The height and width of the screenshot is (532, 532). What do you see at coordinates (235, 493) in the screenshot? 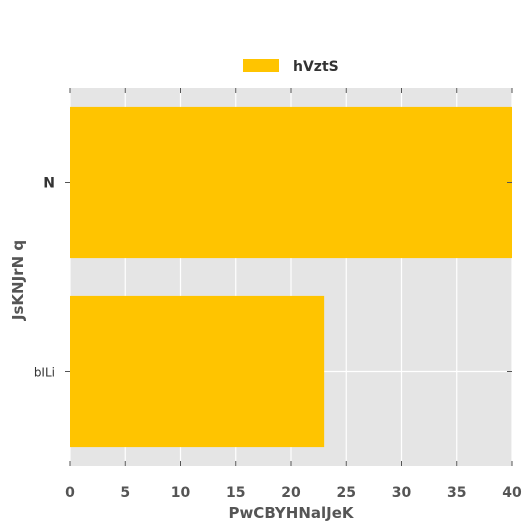
I see `x-tick-label: 15` at bounding box center [235, 493].